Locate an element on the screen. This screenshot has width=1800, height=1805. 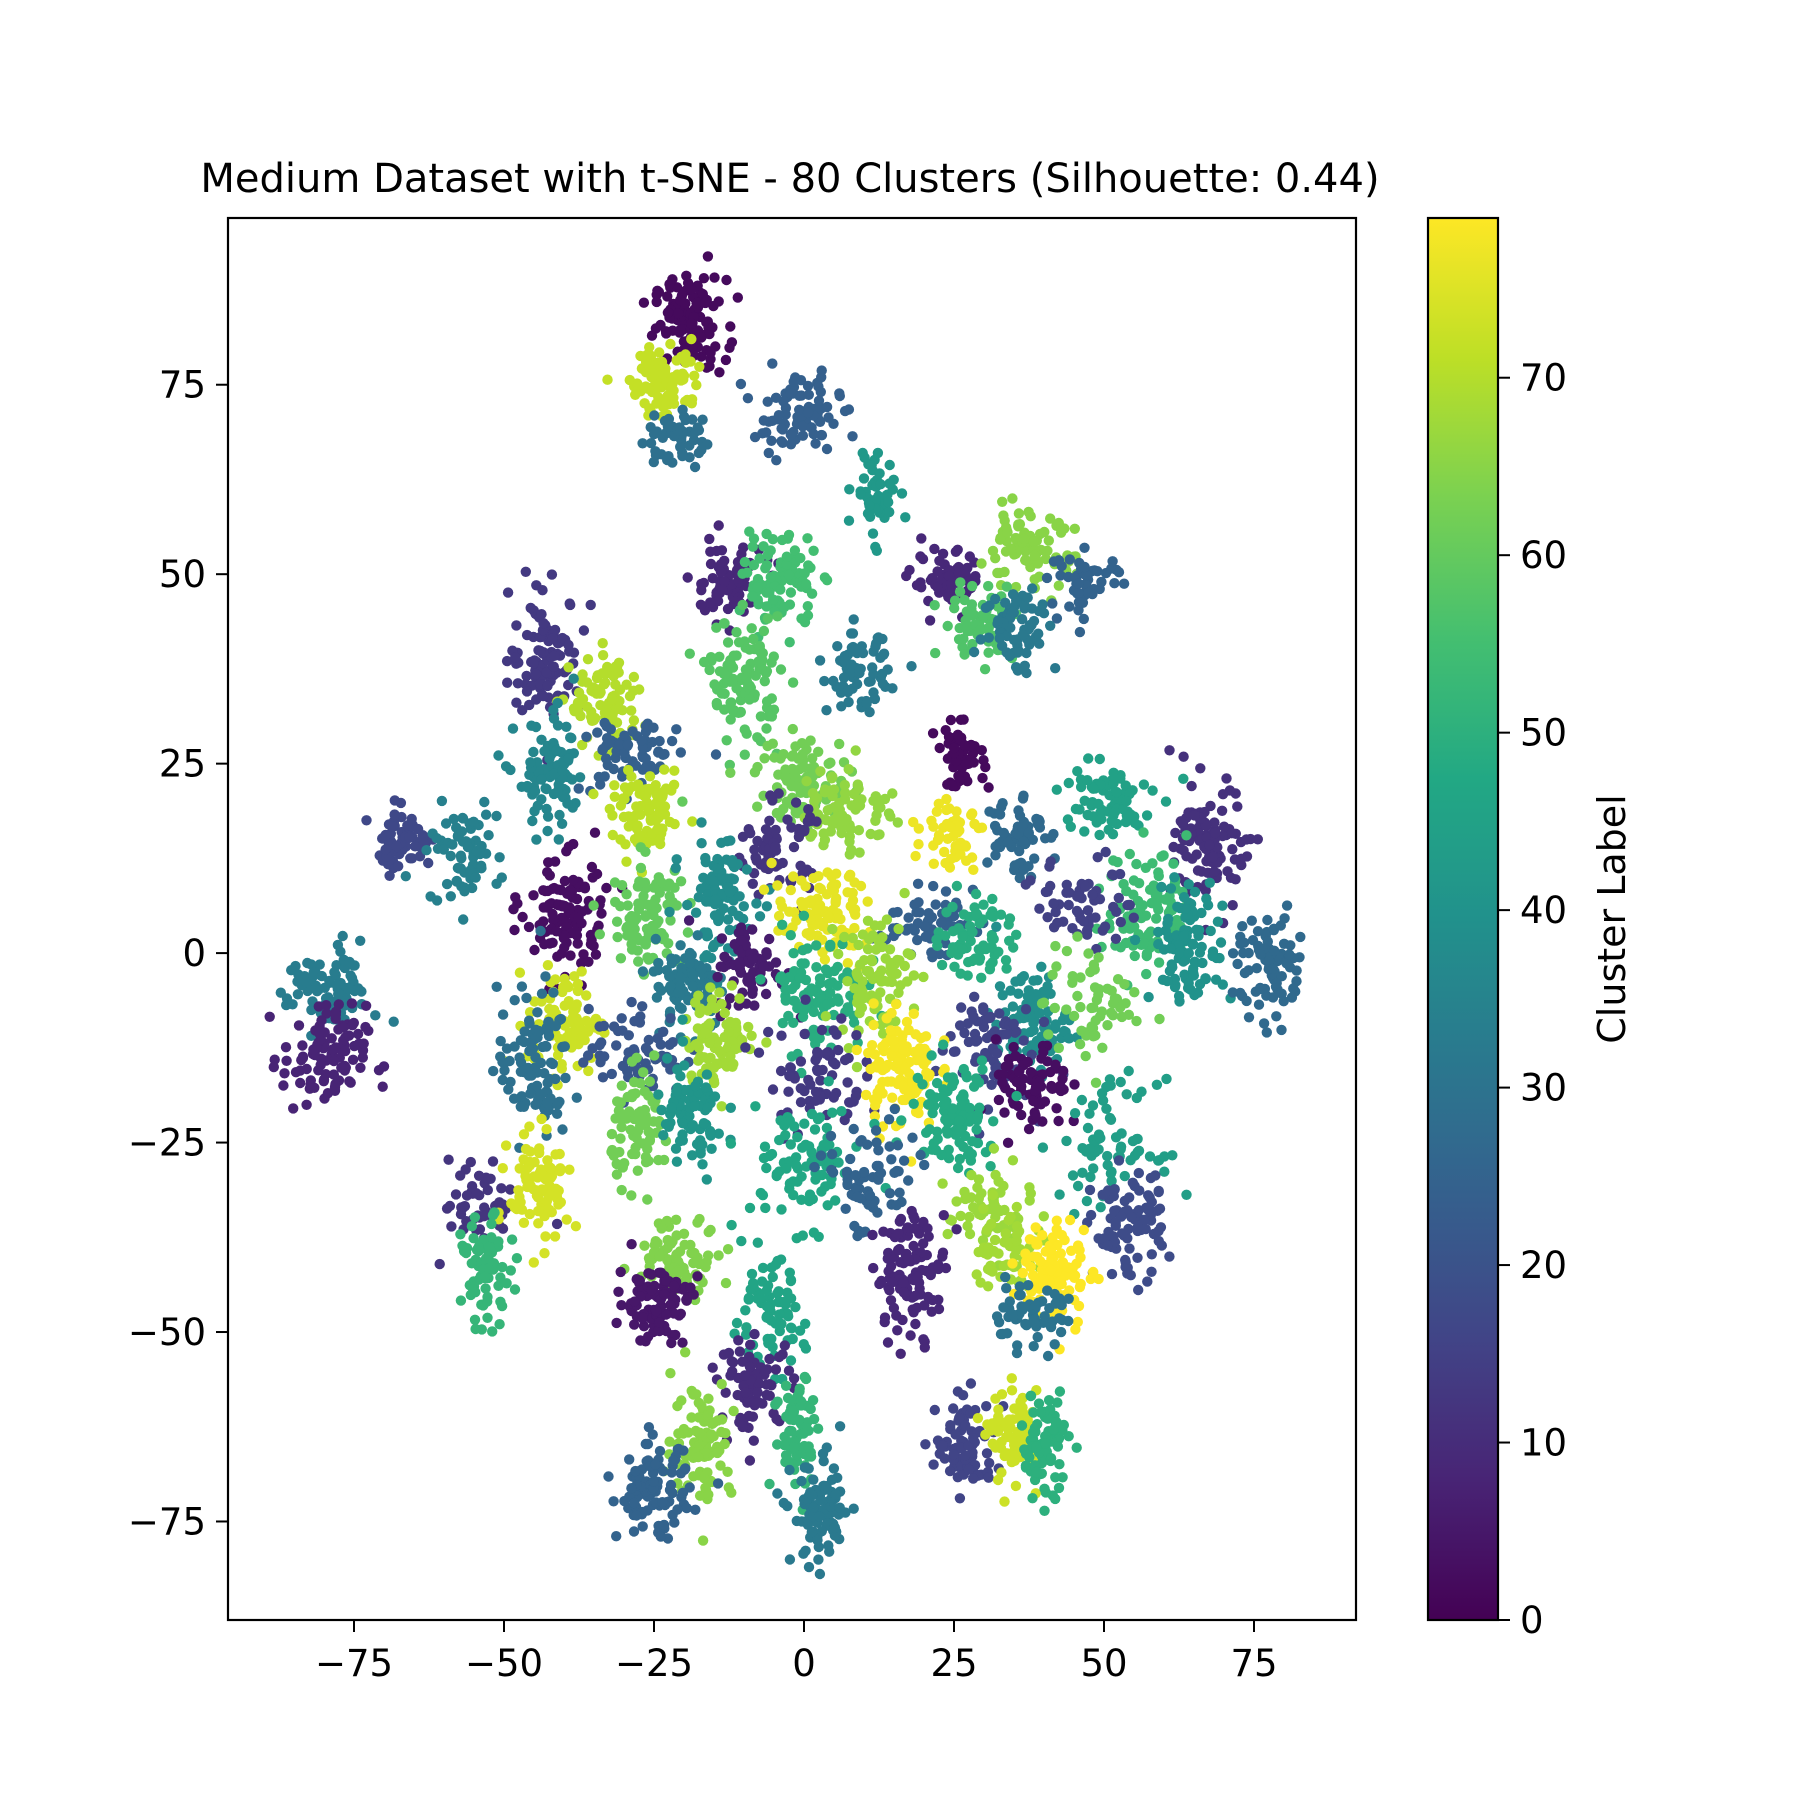
cluster-76-points is located at coordinates (816, 914).